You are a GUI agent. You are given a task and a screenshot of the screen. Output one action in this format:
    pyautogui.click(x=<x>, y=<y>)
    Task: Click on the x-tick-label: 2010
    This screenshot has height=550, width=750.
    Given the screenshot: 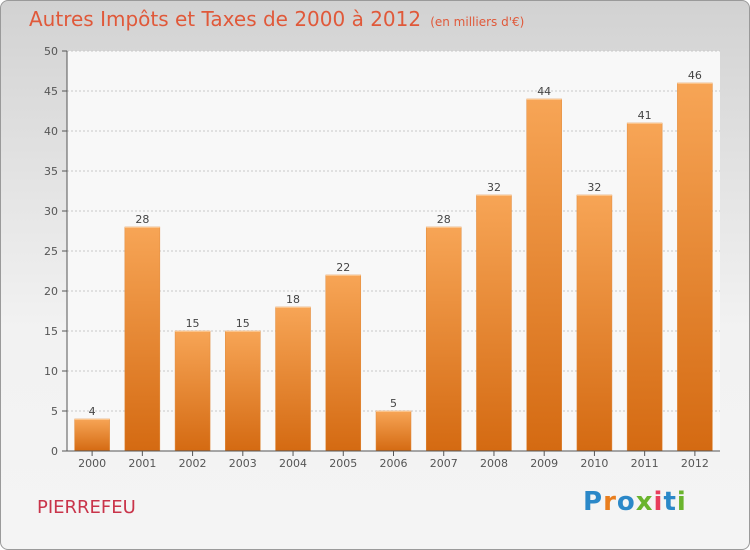 What is the action you would take?
    pyautogui.click(x=594, y=463)
    